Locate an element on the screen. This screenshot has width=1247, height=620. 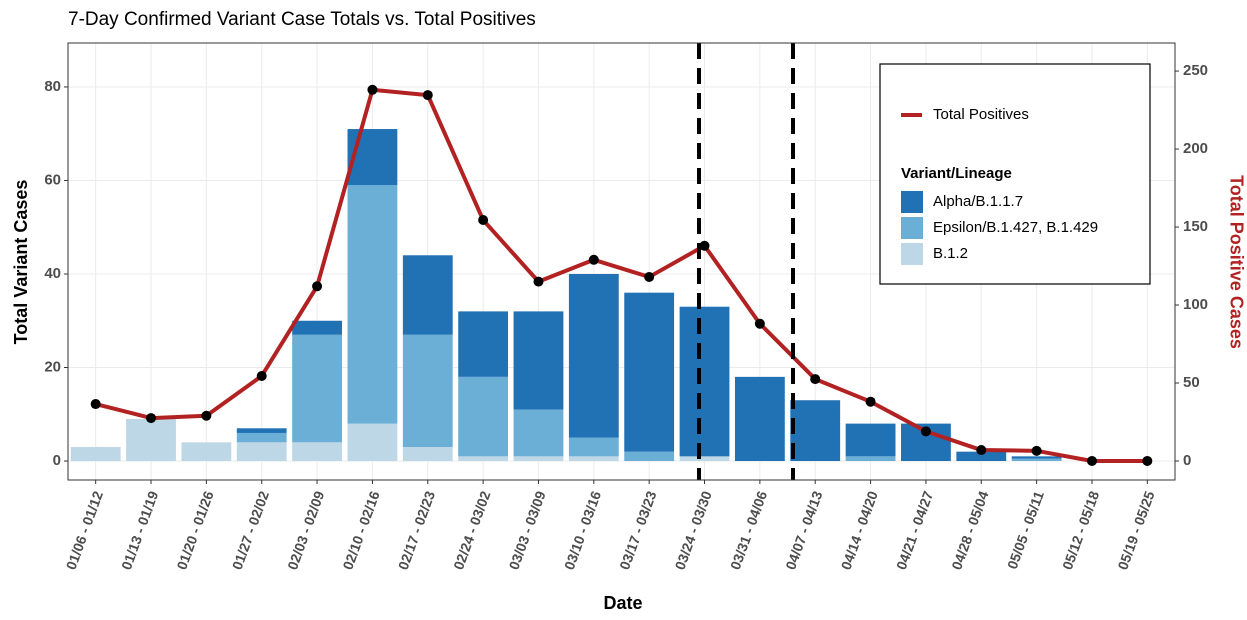
y2-tick-label: 0 is located at coordinates (1187, 460).